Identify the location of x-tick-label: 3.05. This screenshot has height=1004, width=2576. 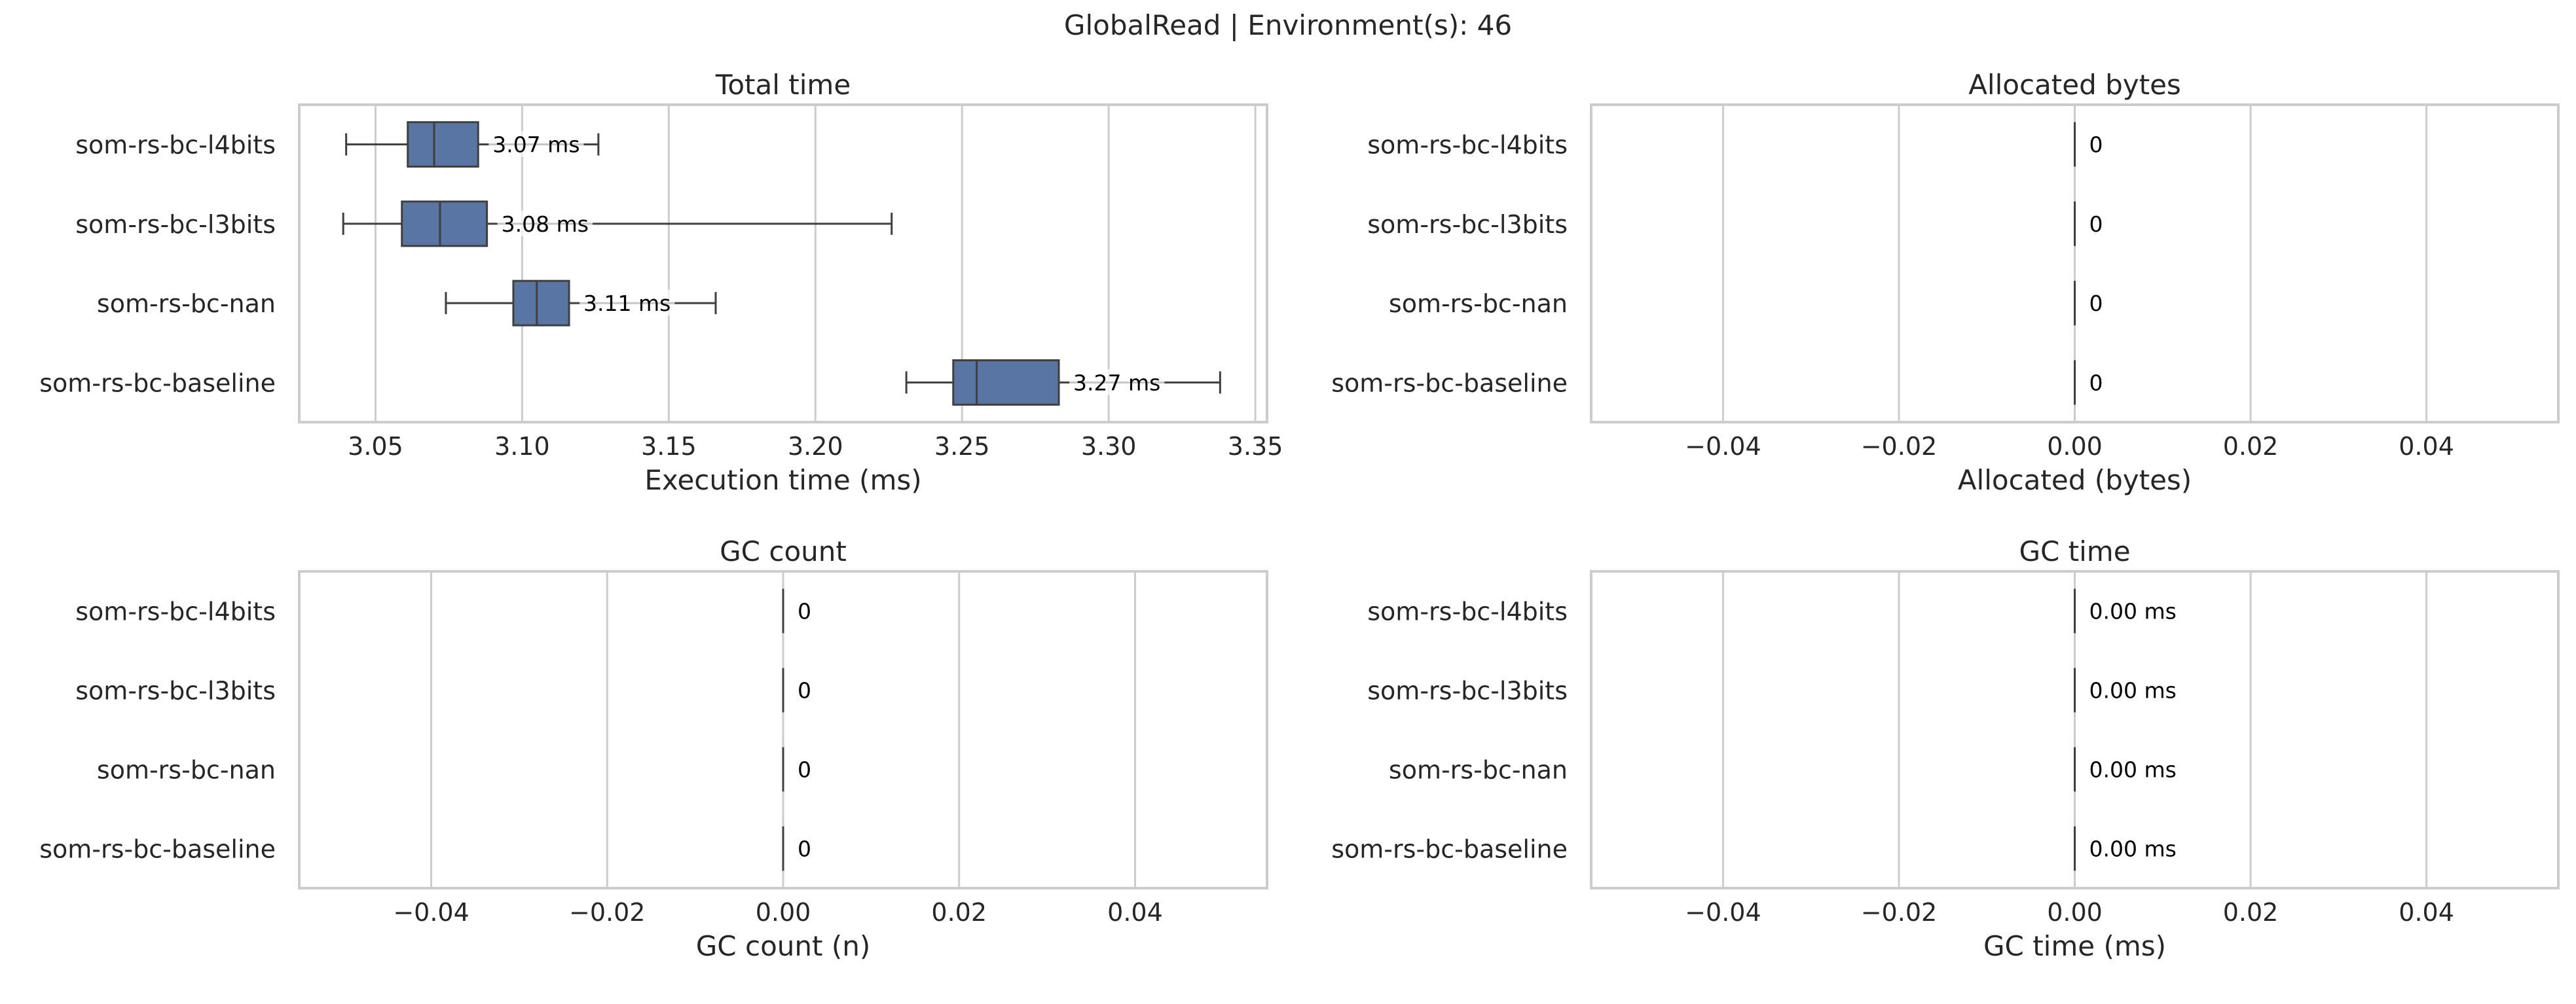
(375, 447).